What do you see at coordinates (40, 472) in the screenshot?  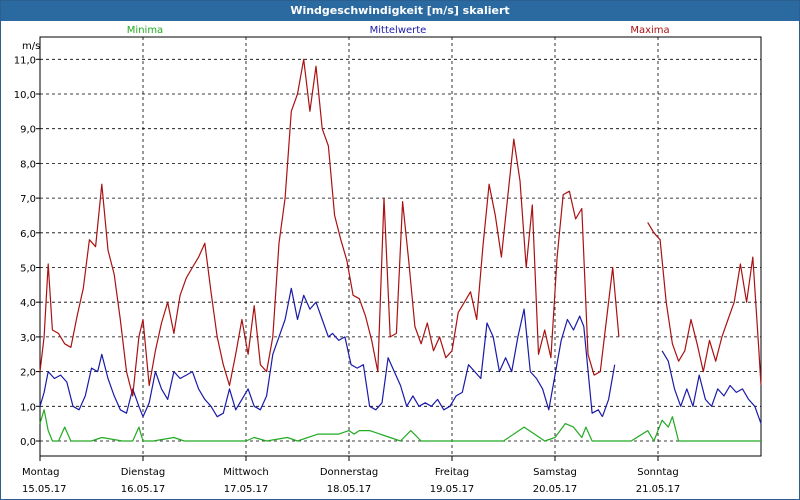 I see `x-day-label: Montag` at bounding box center [40, 472].